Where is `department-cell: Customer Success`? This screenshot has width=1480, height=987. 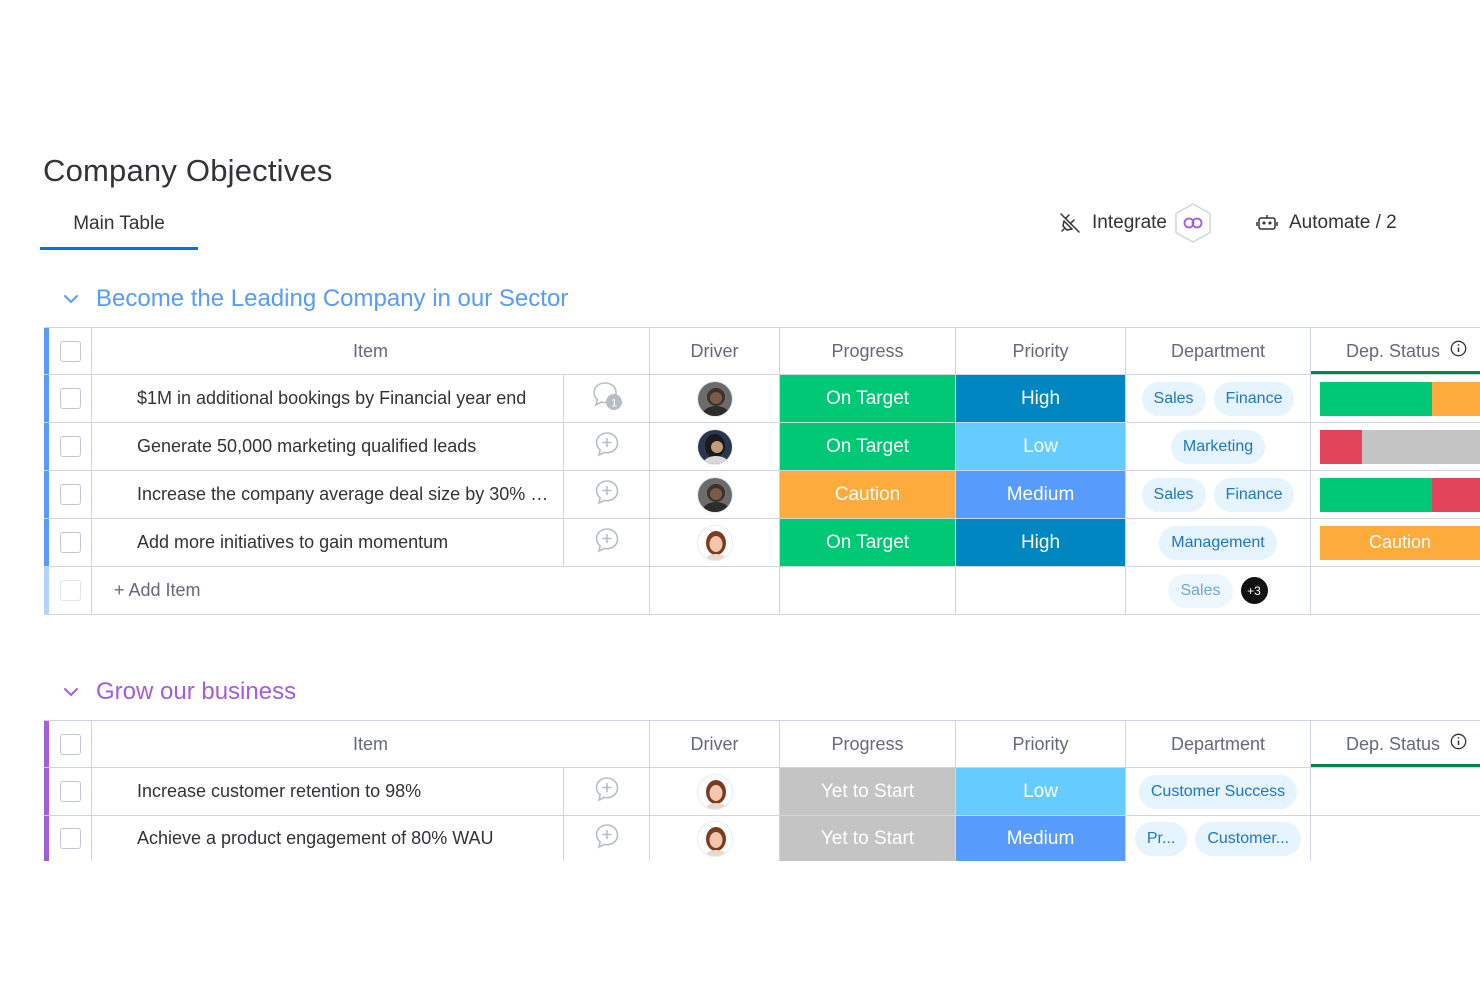 department-cell: Customer Success is located at coordinates (1218, 791).